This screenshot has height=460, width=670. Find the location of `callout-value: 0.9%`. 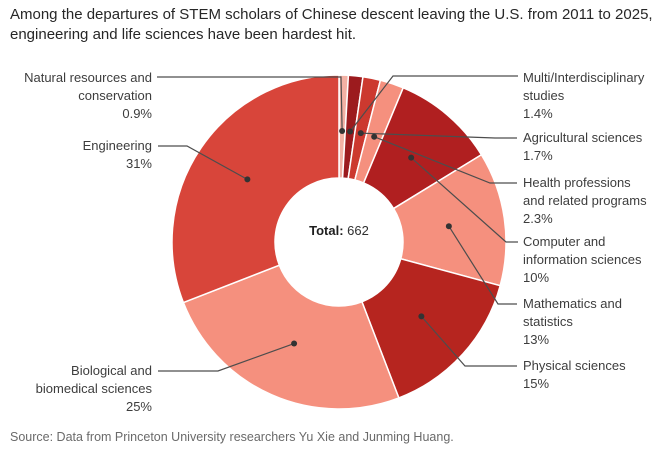

callout-value: 0.9% is located at coordinates (137, 113).